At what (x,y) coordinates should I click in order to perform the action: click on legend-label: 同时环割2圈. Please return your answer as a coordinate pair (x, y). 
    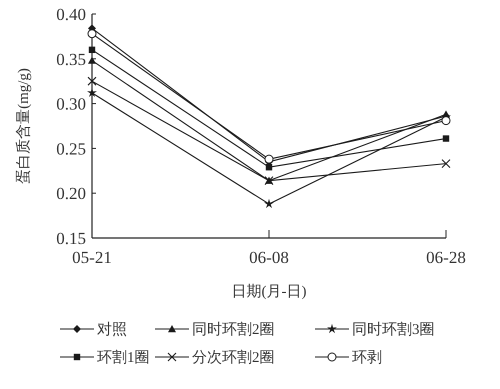
    Looking at the image, I should click on (233, 329).